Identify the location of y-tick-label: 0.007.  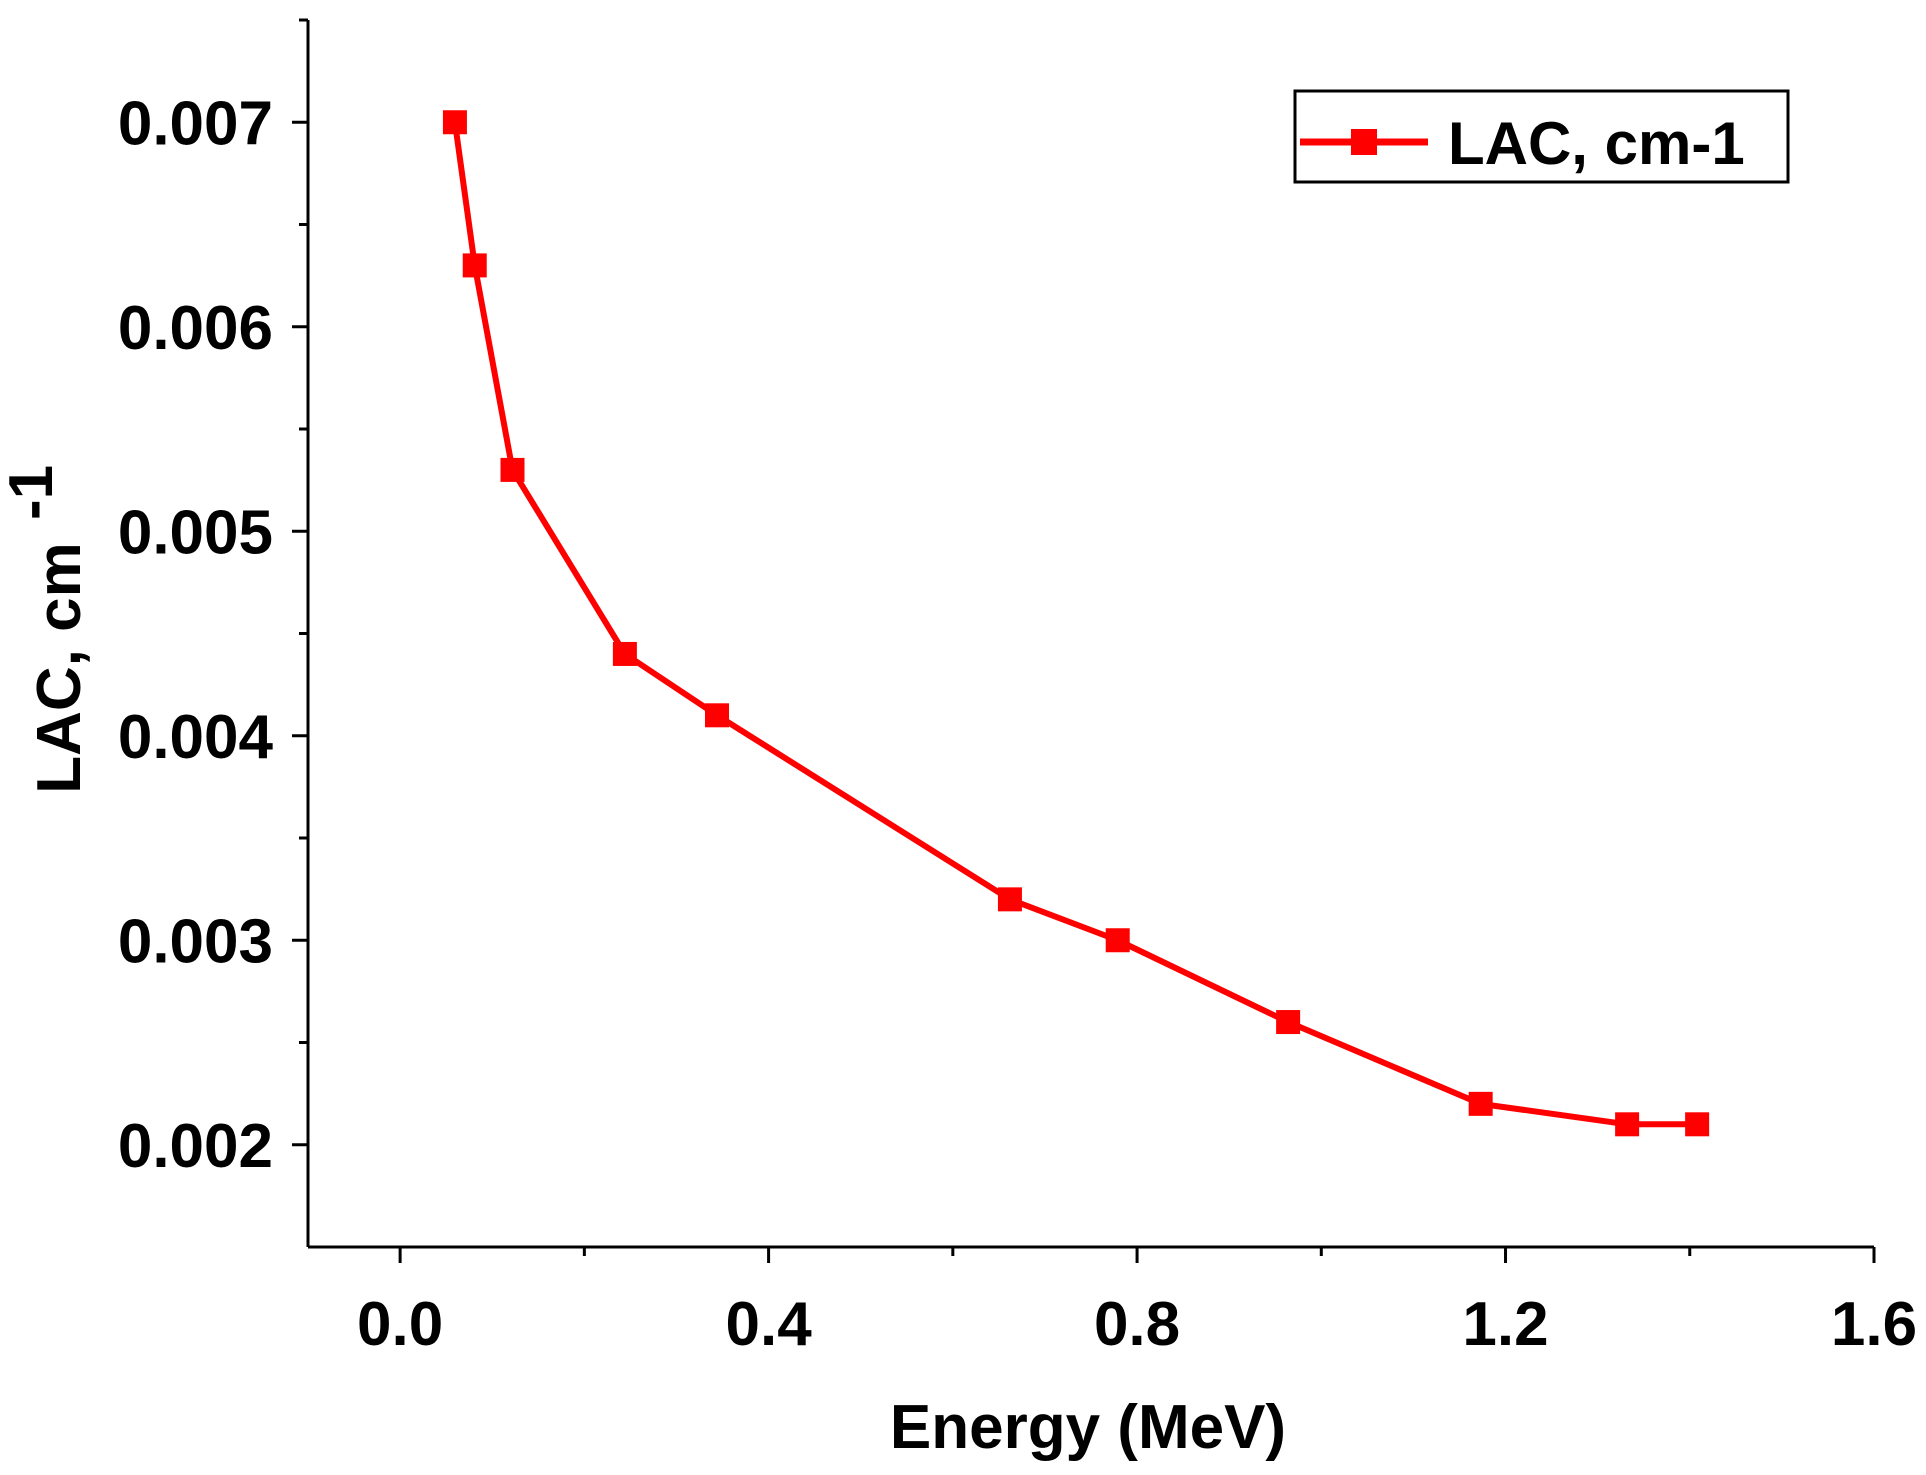
(195, 123).